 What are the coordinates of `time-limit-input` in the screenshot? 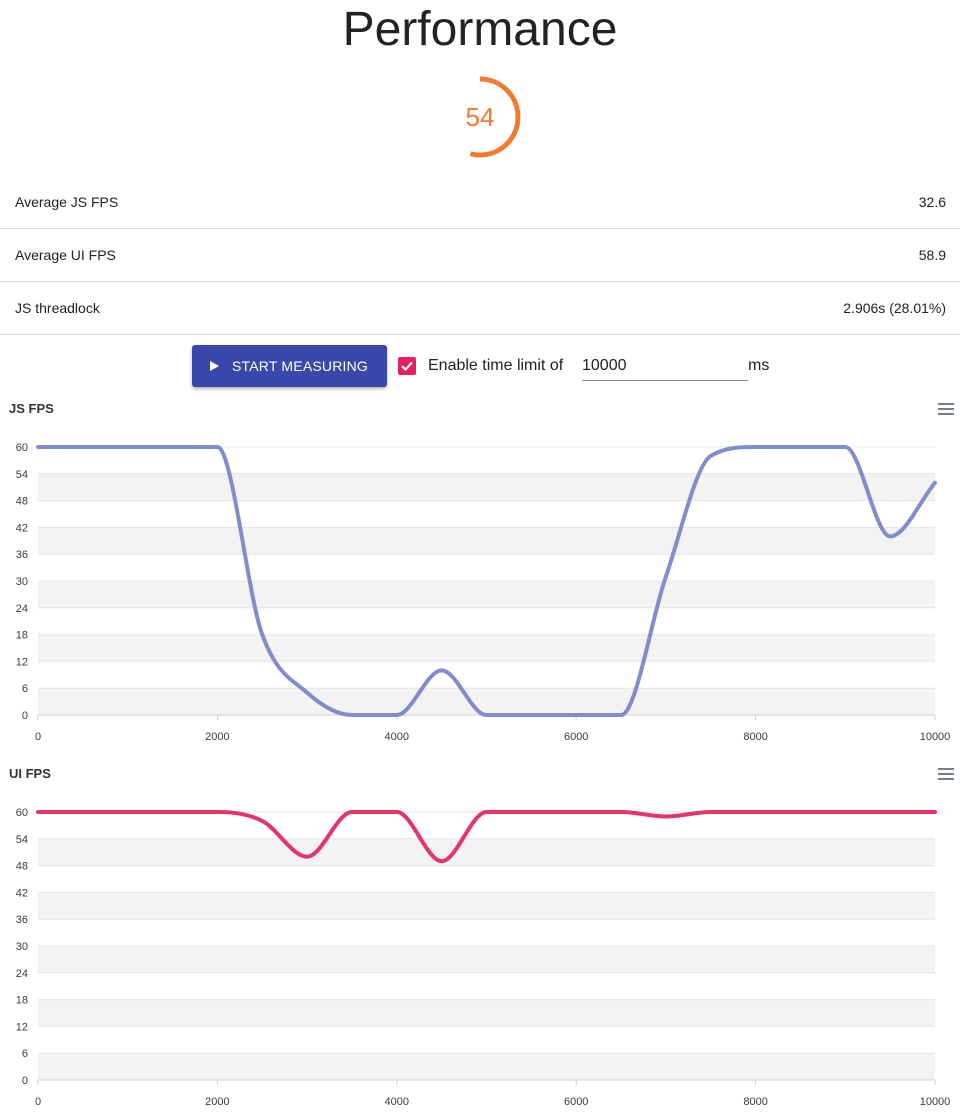 It's located at (665, 366).